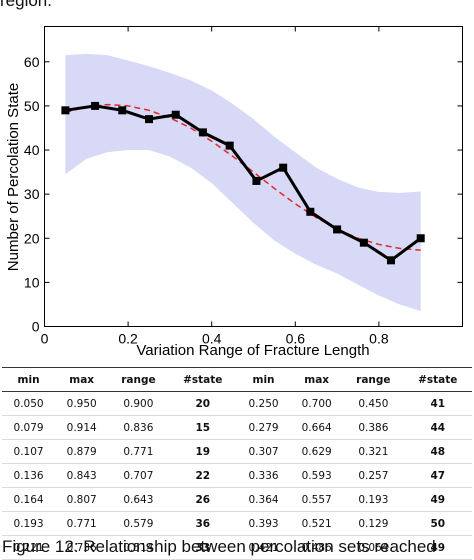 This screenshot has width=474, height=560. What do you see at coordinates (379, 339) in the screenshot?
I see `x-tick-label: 0.8` at bounding box center [379, 339].